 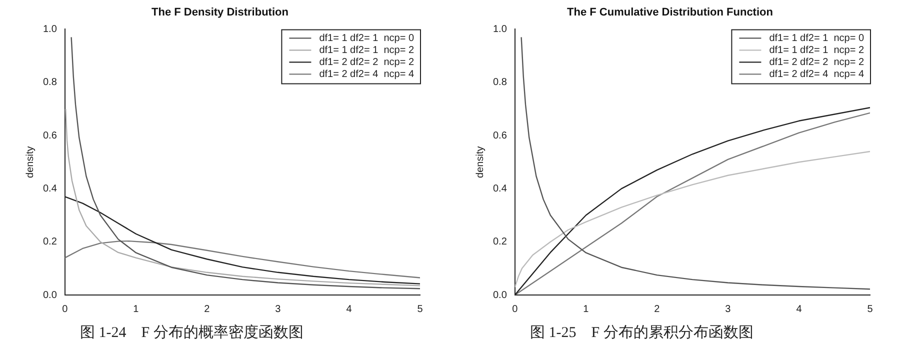 I want to click on chart-title: The F Cumulative Distribution Function, so click(x=670, y=12).